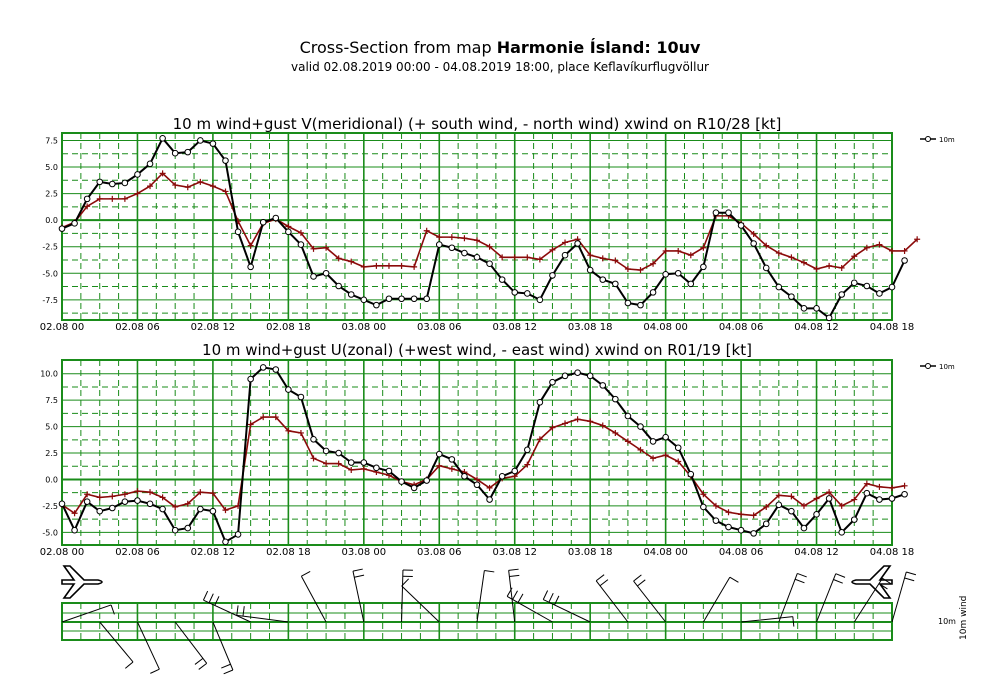 This screenshot has height=679, width=1000. I want to click on y-tick-label: 7.5, so click(51, 400).